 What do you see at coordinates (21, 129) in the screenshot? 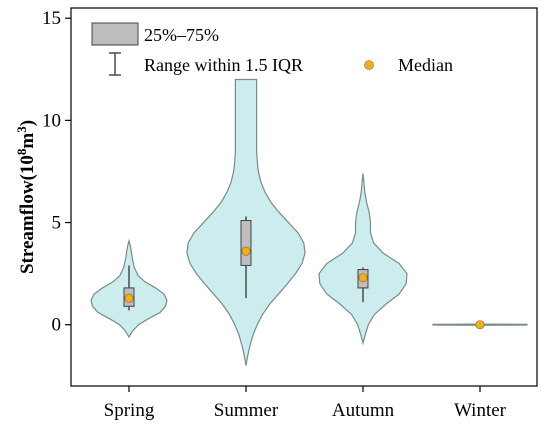
I see `y-axis-label-sup2: 3` at bounding box center [21, 129].